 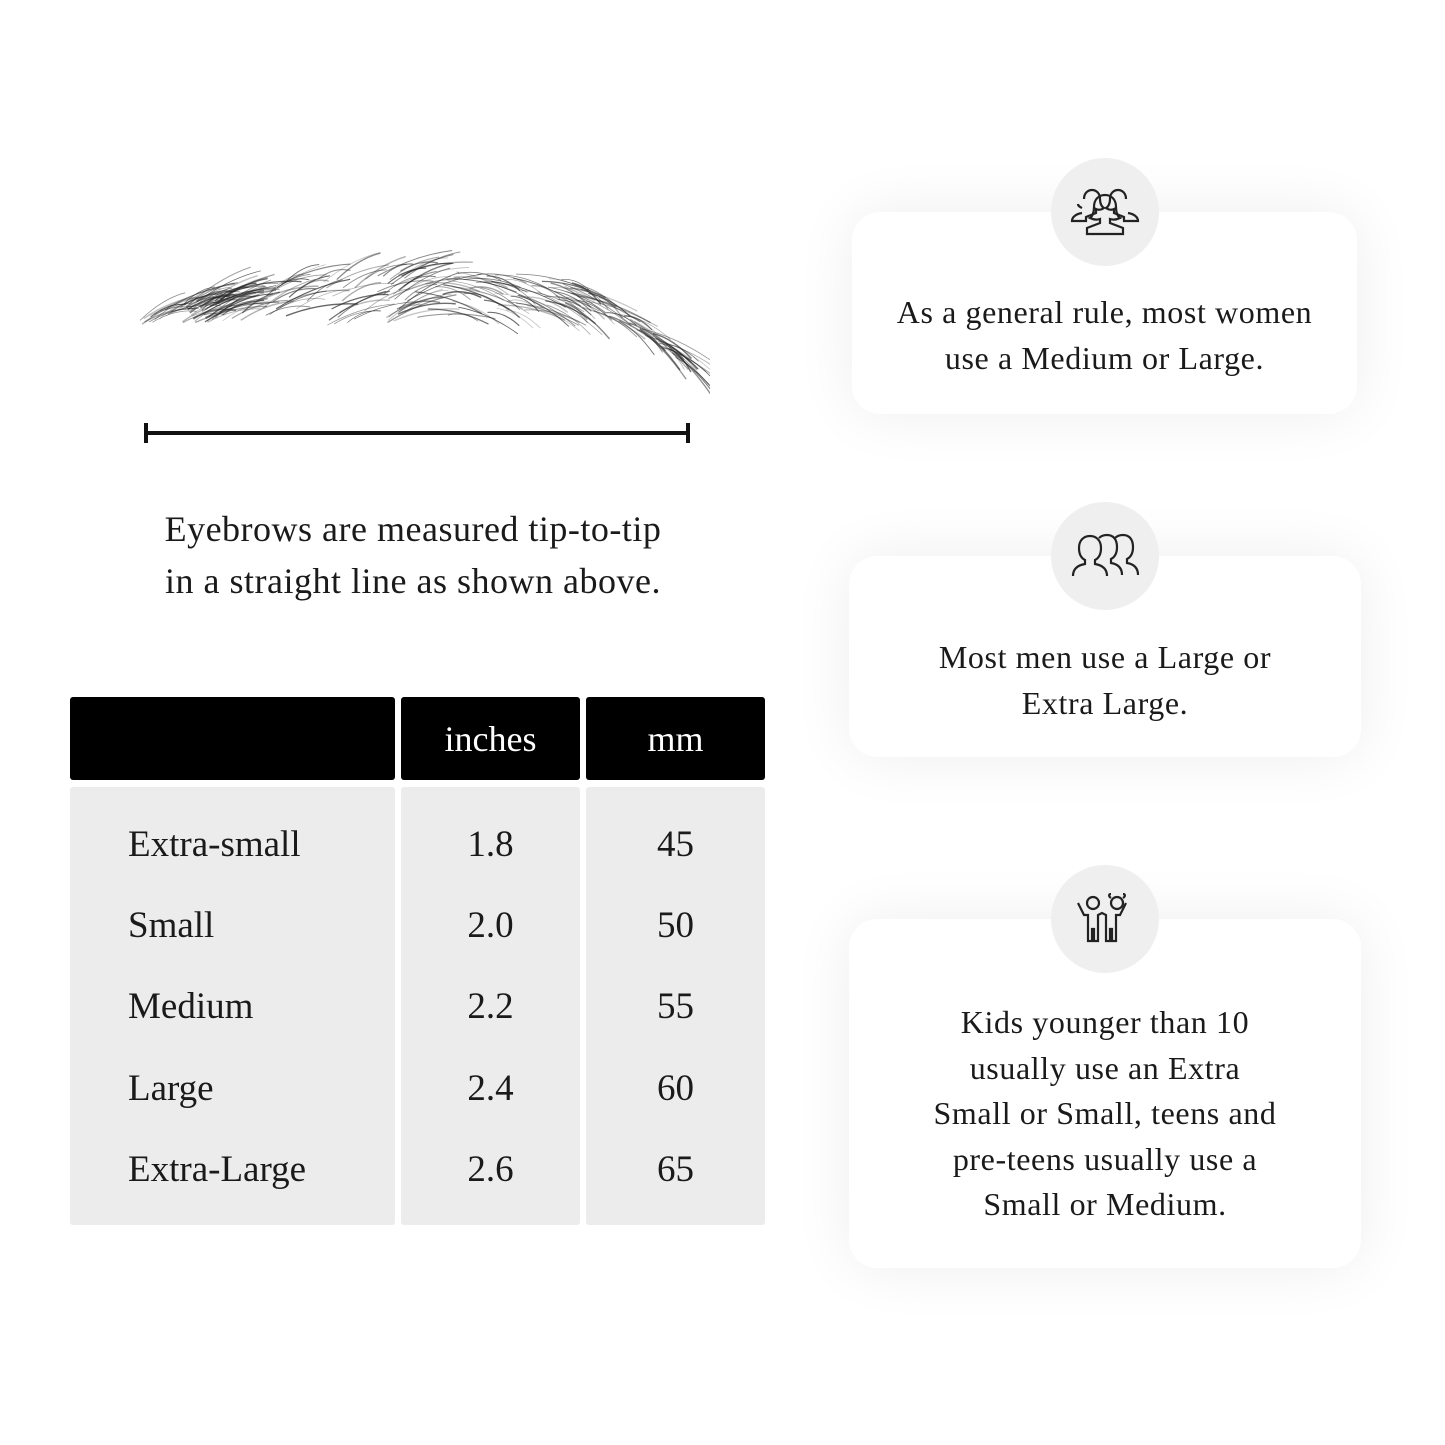 What do you see at coordinates (490, 1088) in the screenshot?
I see `cell-inches: 2.4` at bounding box center [490, 1088].